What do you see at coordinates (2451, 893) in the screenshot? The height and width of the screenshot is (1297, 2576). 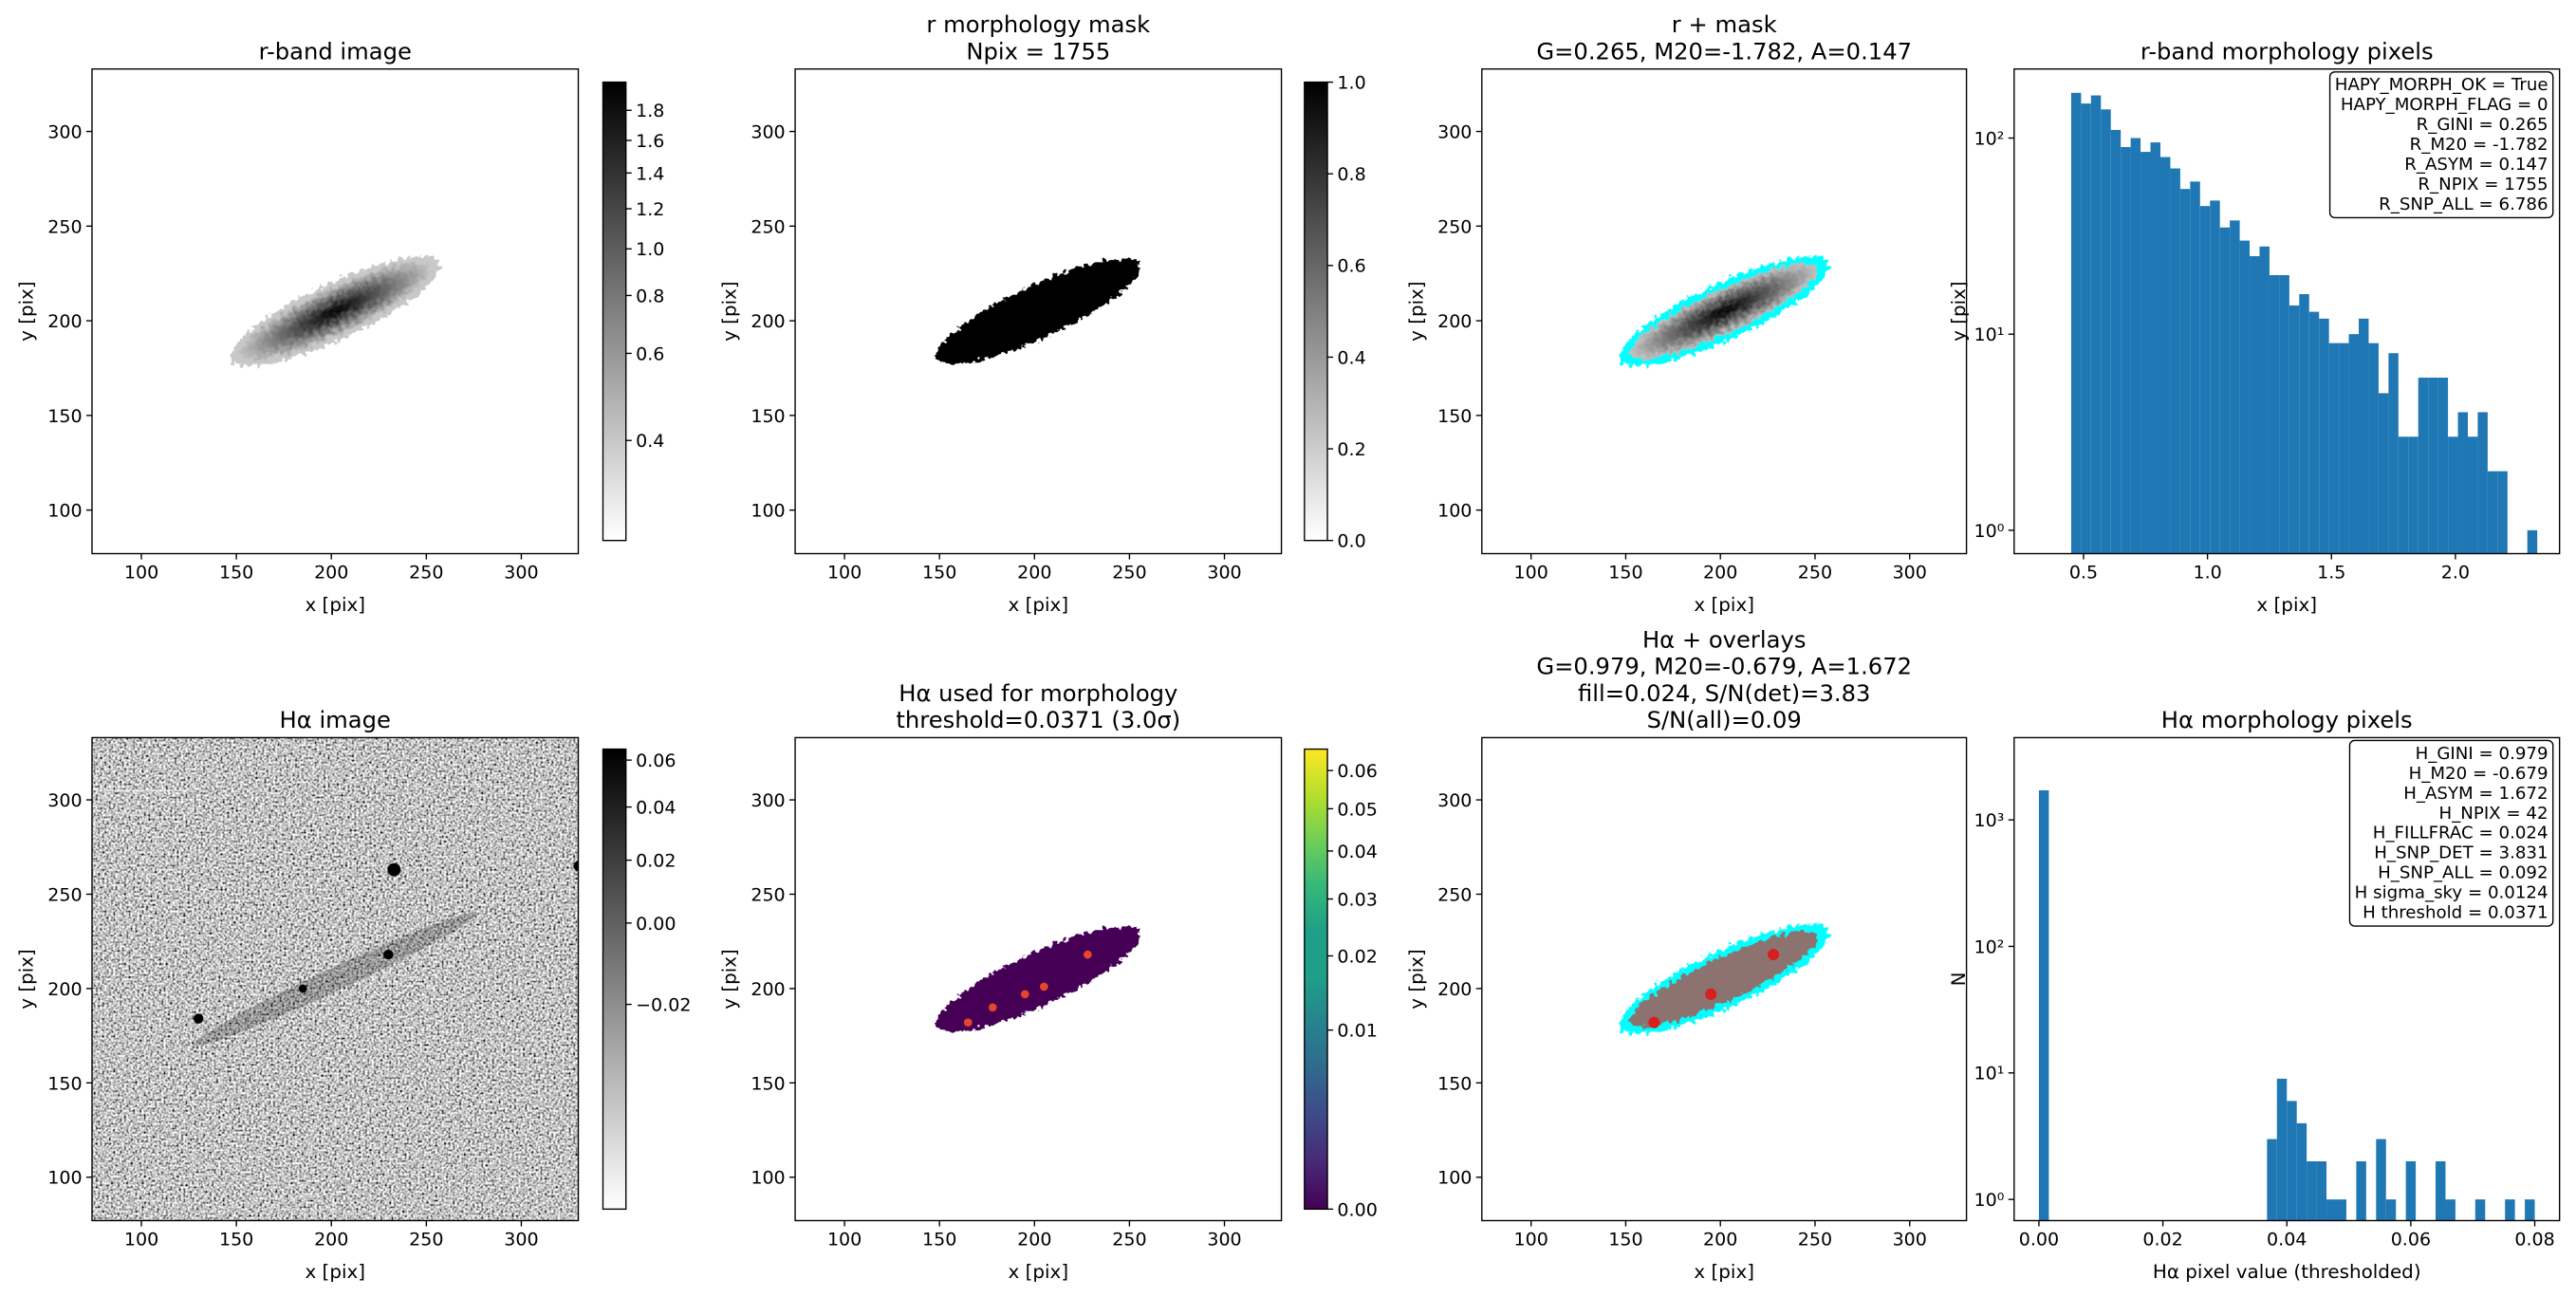 I see `annotation-line: H sigma_sky = 0.0124` at bounding box center [2451, 893].